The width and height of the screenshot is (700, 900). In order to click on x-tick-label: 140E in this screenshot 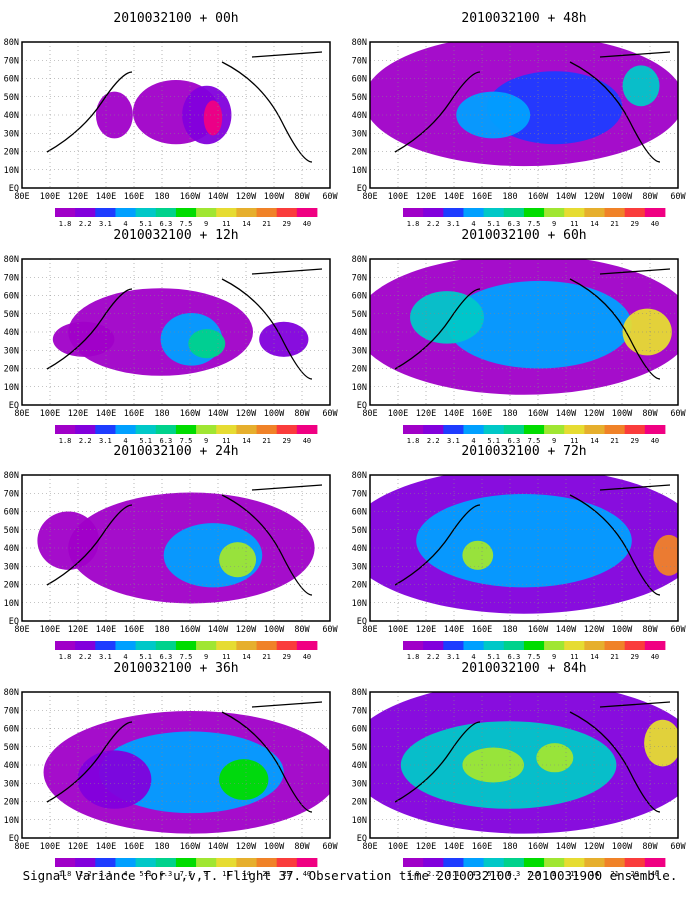, I will do `click(454, 630)`.